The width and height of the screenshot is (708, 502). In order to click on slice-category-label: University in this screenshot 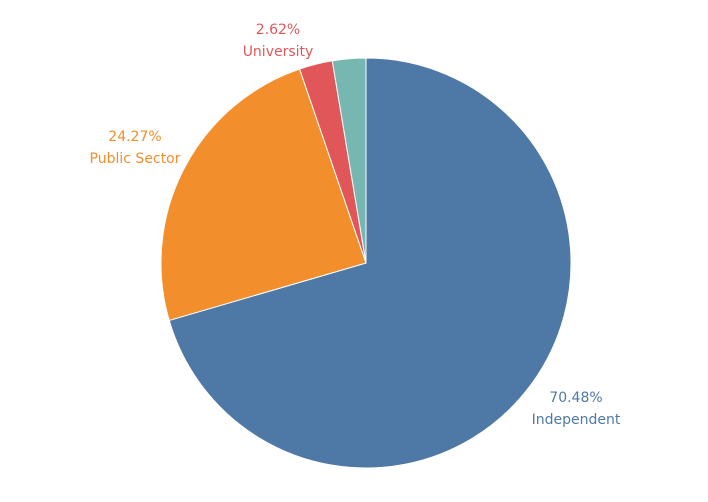, I will do `click(278, 52)`.